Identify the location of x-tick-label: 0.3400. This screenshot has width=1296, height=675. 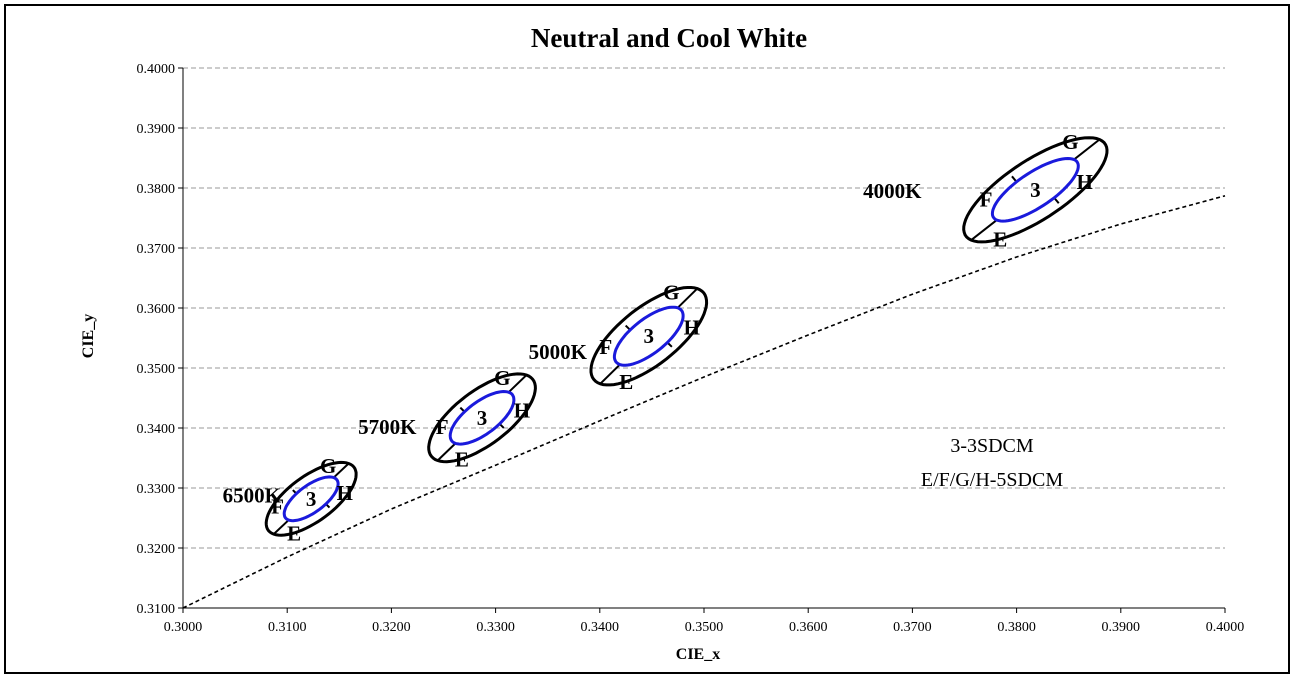
(600, 627).